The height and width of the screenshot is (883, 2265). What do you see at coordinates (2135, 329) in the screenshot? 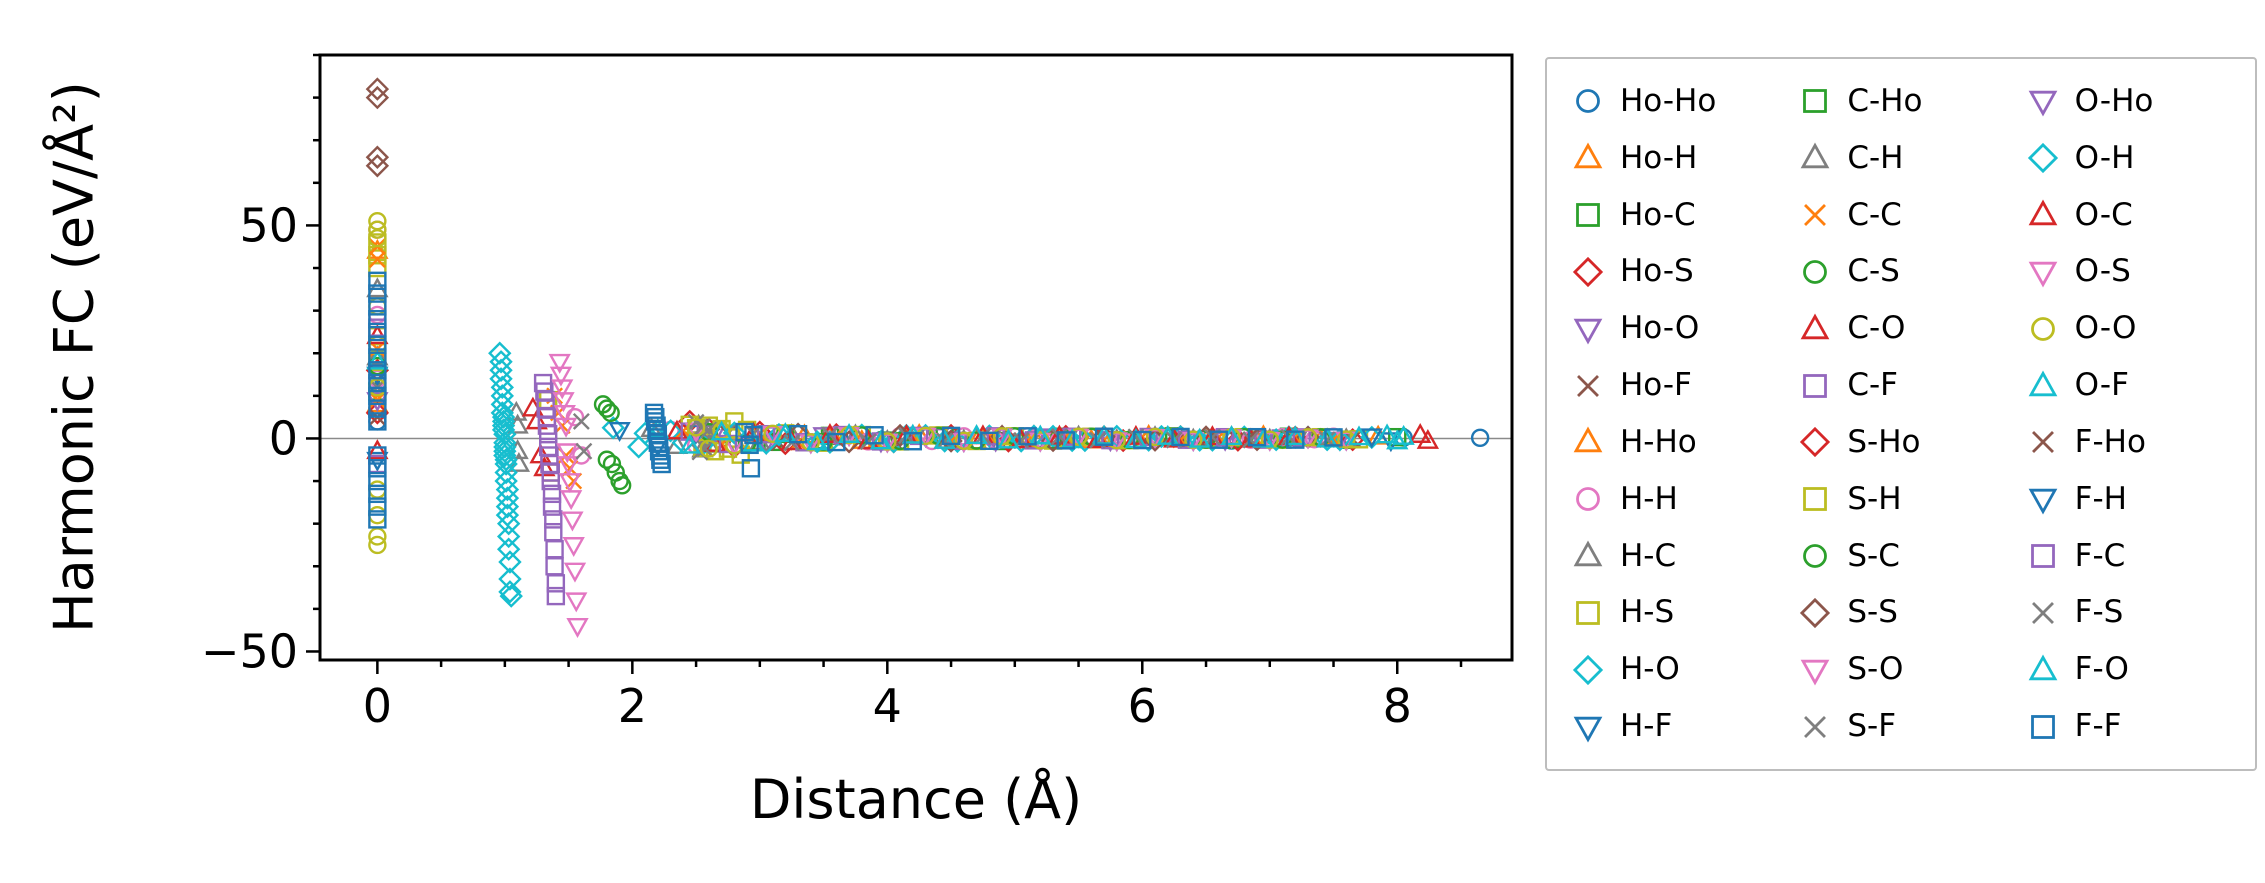
I see `legend-entry-O-O: O-O` at bounding box center [2135, 329].